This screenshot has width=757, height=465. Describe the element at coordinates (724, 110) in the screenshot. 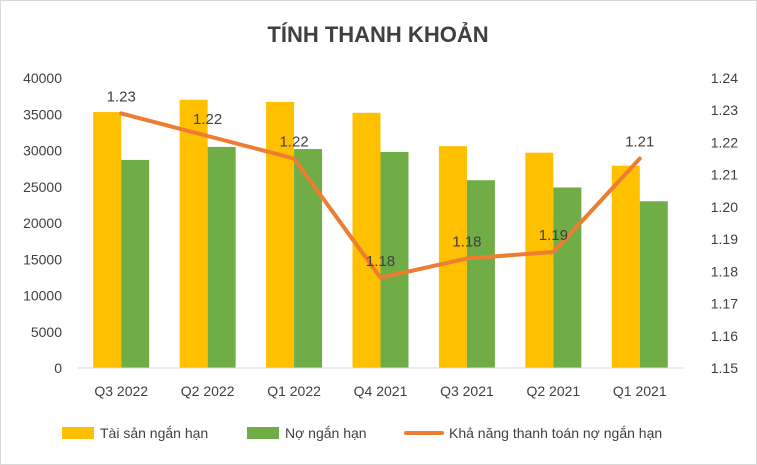

I see `right-axis-tick-label: 1.23` at that location.